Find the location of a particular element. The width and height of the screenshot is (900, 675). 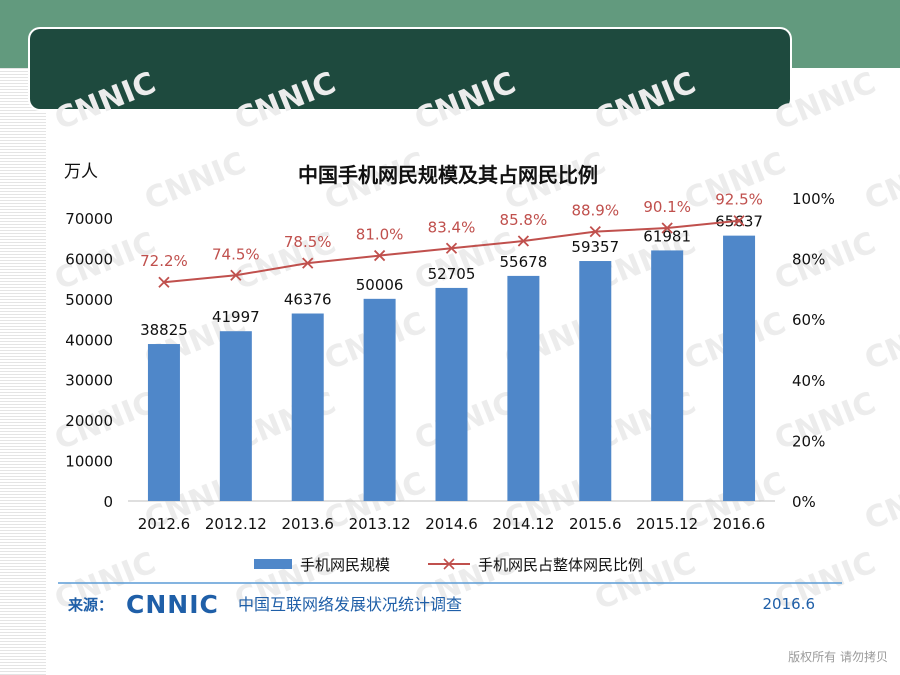

right-tick-label: 80% is located at coordinates (808, 260).